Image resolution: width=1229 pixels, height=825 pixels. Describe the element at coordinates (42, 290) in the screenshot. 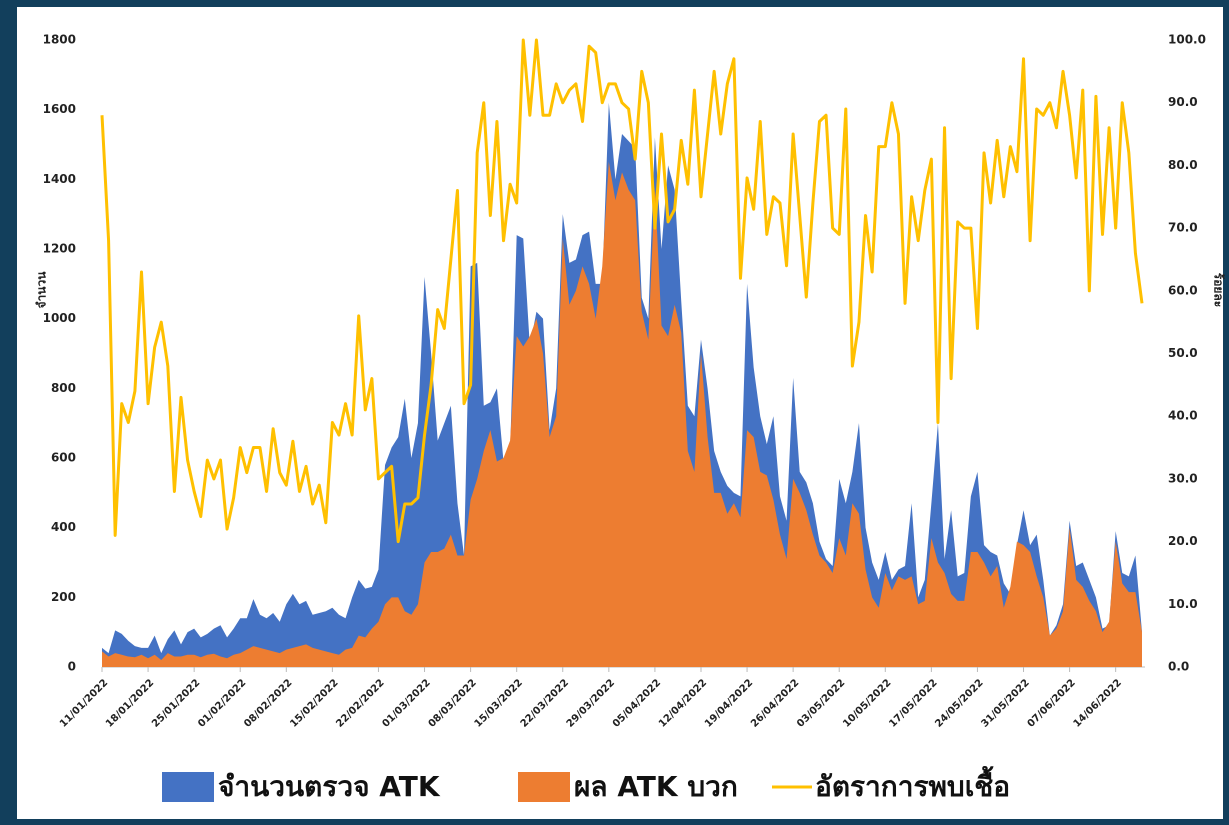

I see `y-axis-title: จำนวน` at that location.